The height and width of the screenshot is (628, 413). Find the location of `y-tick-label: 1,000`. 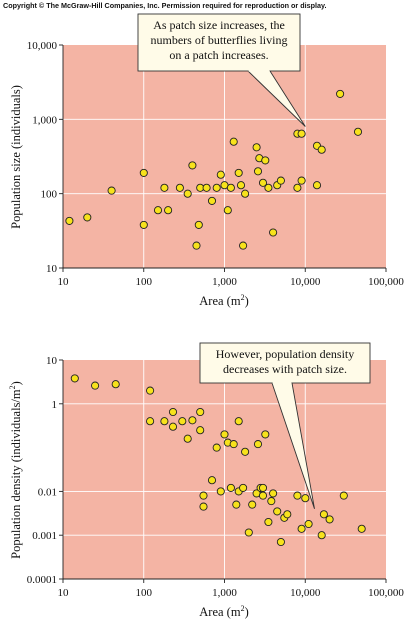

y-tick-label: 1,000 is located at coordinates (44, 120).